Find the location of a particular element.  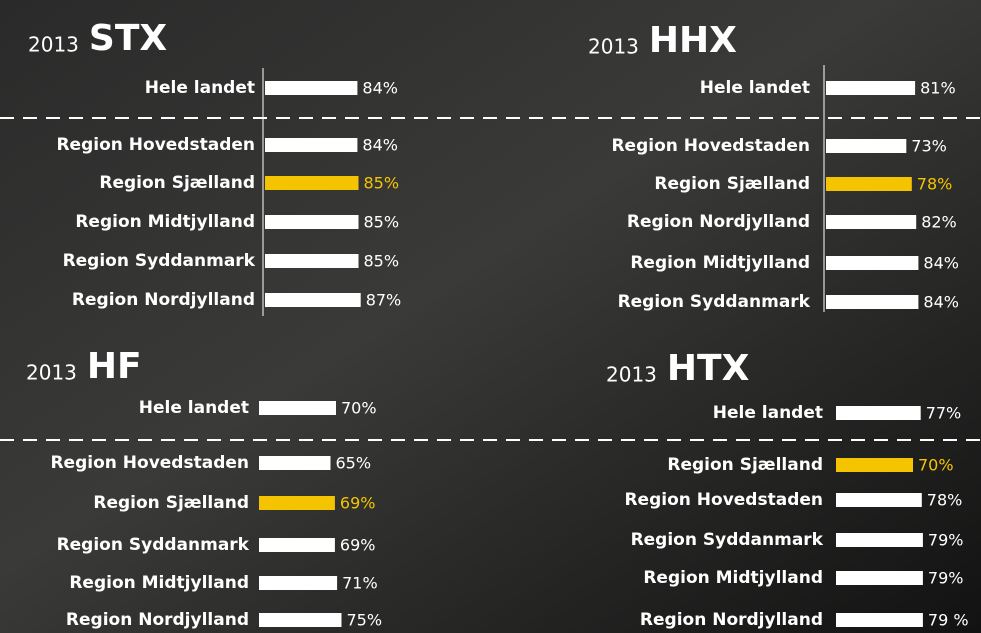

chart-title: HF is located at coordinates (114, 366).